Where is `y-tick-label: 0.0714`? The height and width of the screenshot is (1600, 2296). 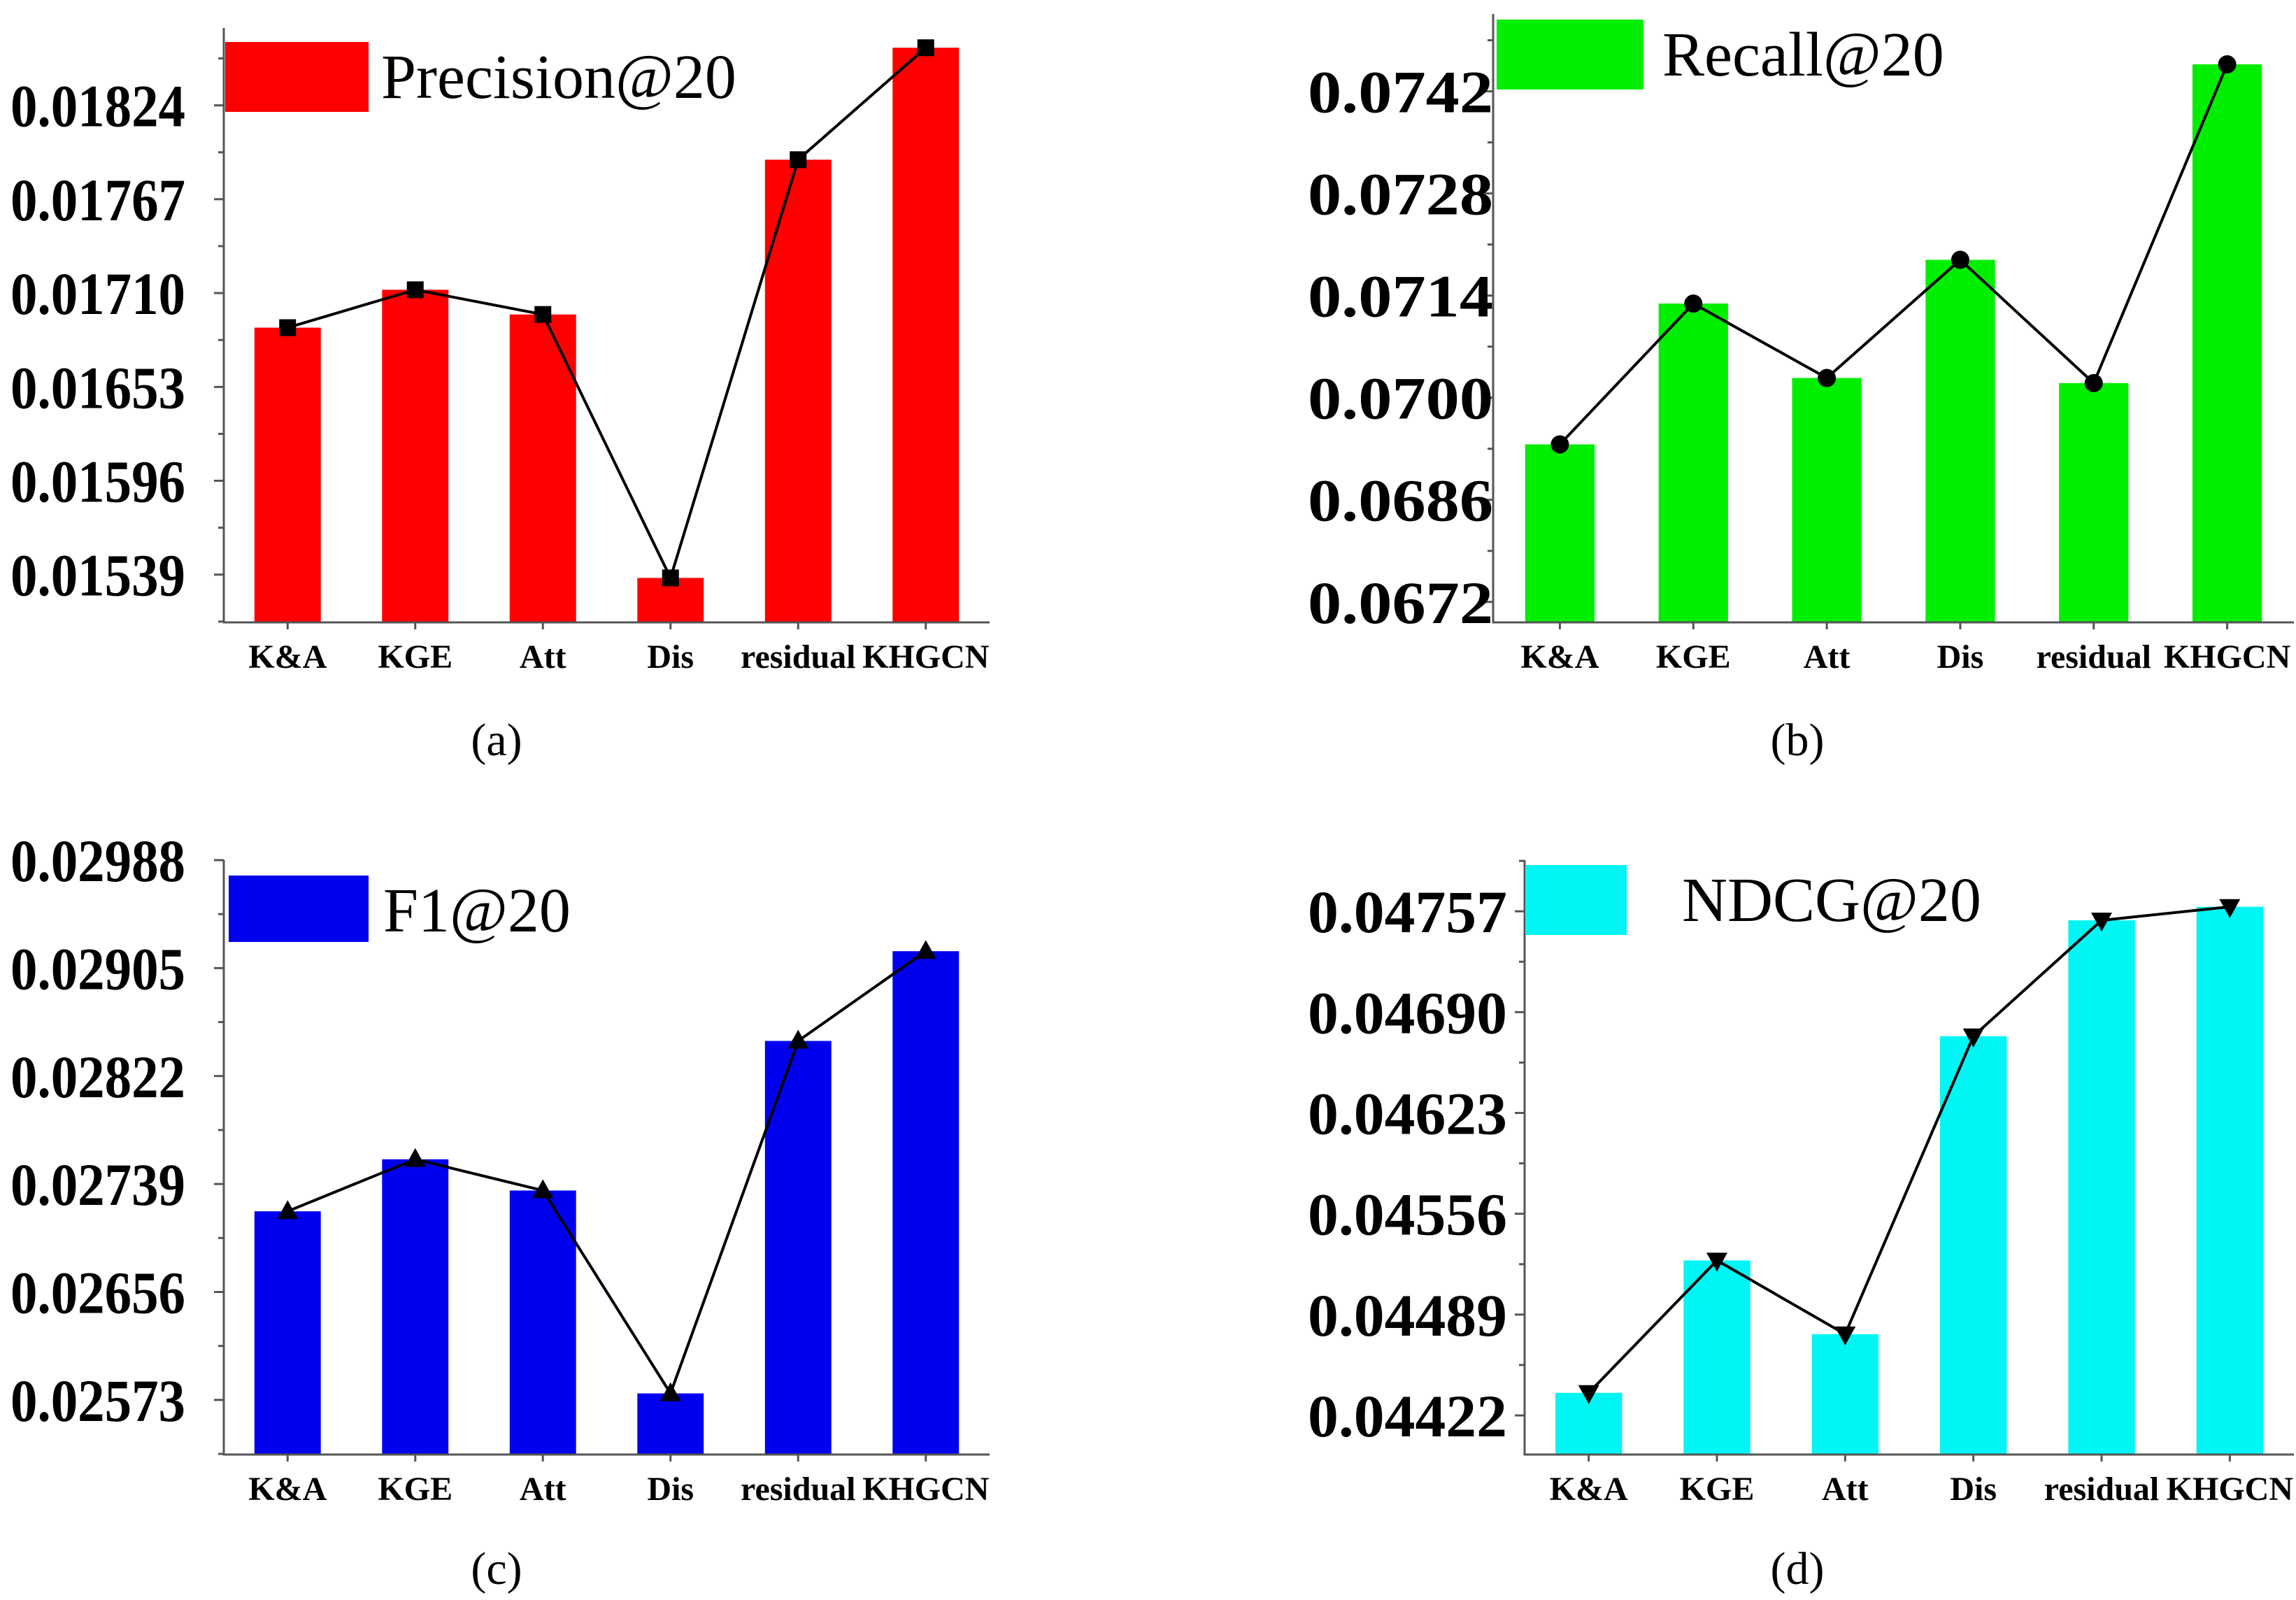
y-tick-label: 0.0714 is located at coordinates (1400, 296).